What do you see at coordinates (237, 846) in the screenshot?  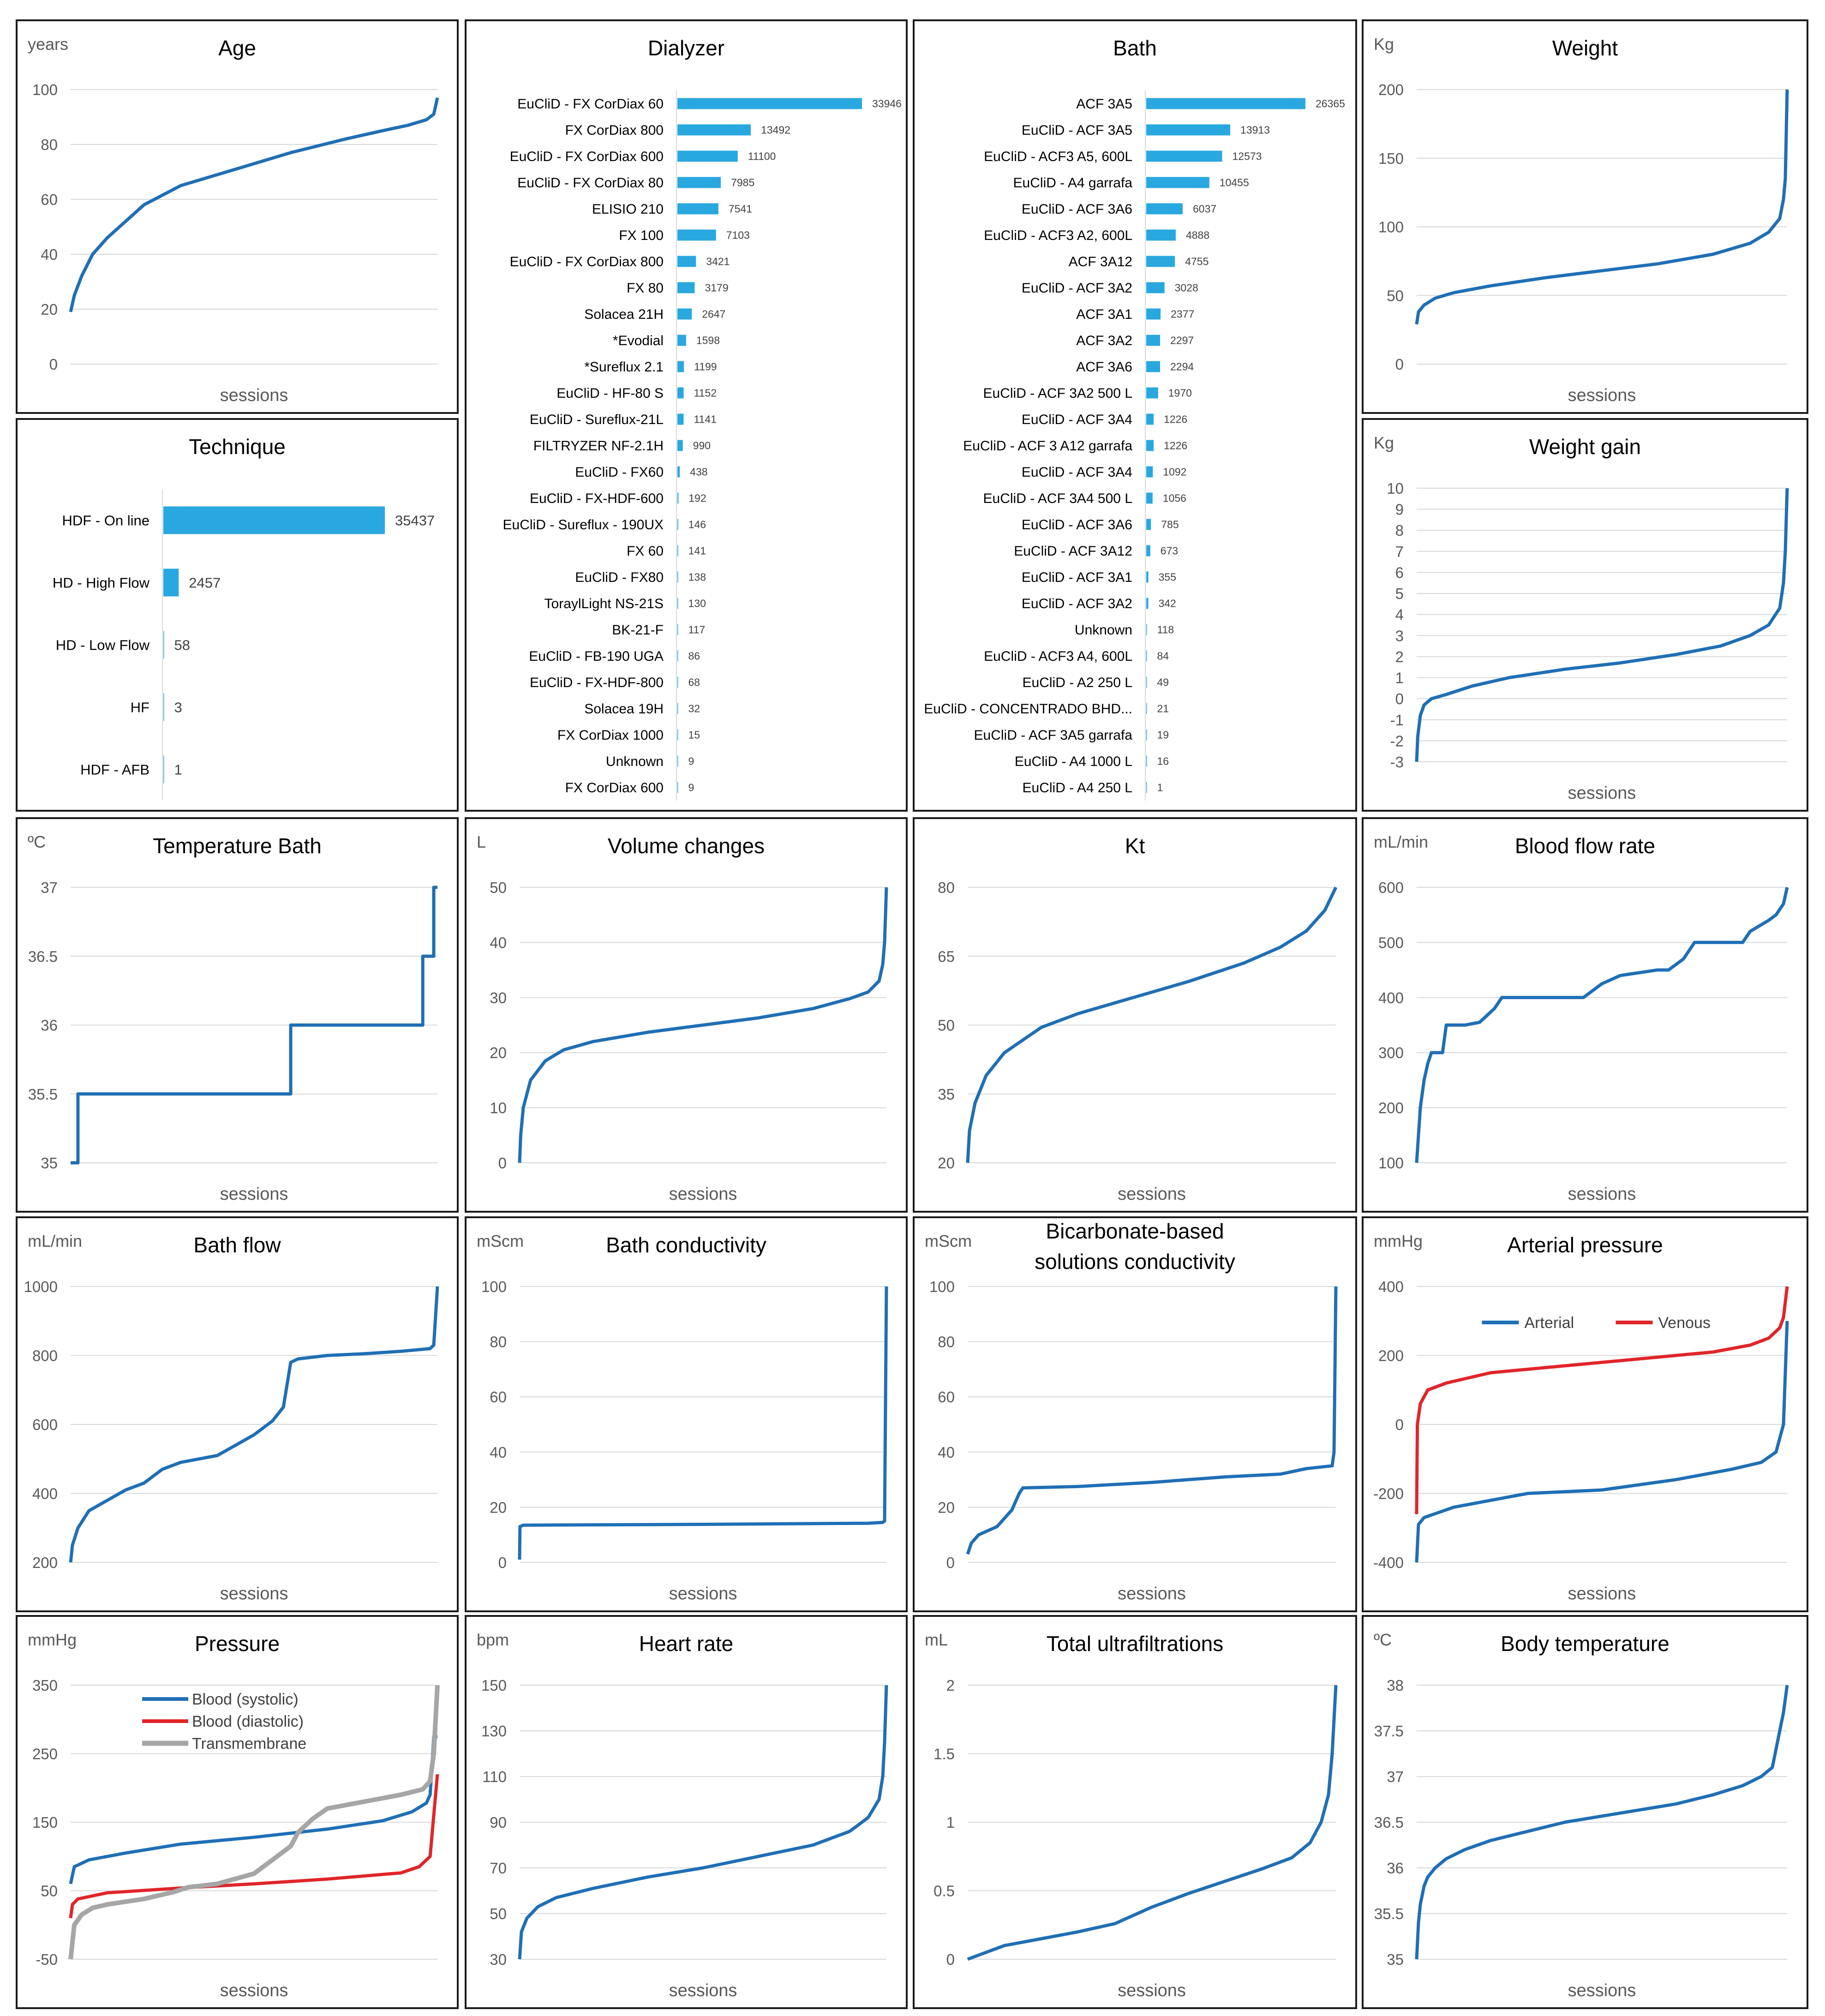 I see `chart-title: Temperature Bath` at bounding box center [237, 846].